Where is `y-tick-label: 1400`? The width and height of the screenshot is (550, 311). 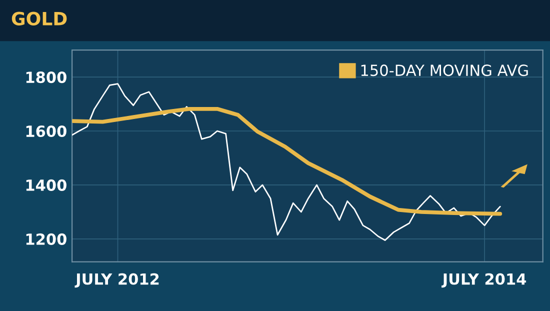 y-tick-label: 1400 is located at coordinates (46, 185).